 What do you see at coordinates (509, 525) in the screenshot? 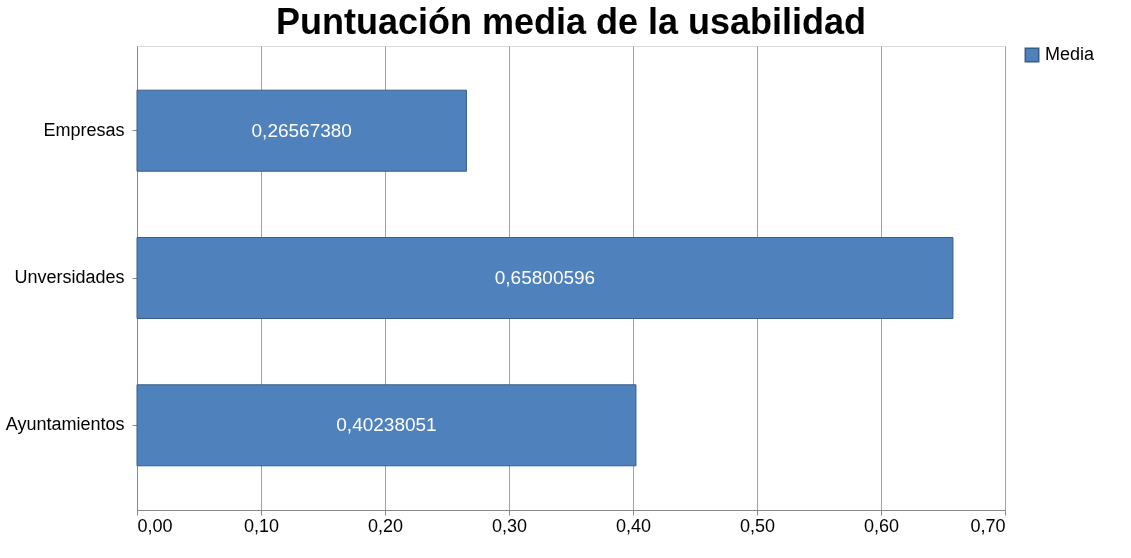
I see `x-tick-label: 0,30` at bounding box center [509, 525].